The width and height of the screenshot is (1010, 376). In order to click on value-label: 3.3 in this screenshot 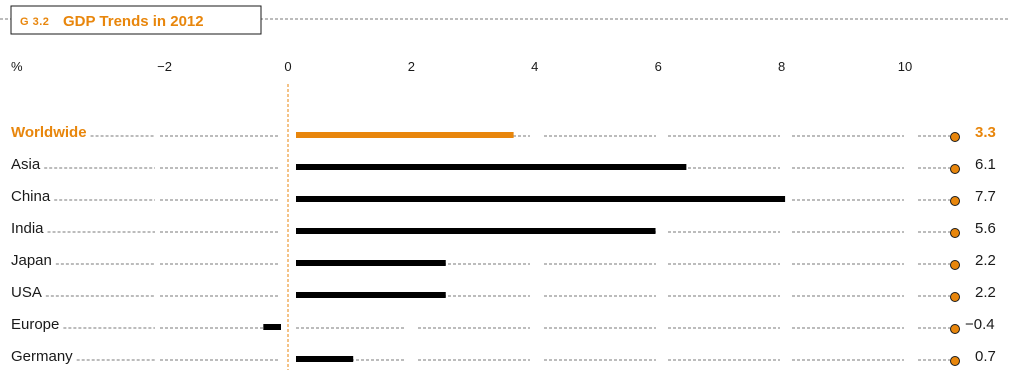, I will do `click(985, 132)`.